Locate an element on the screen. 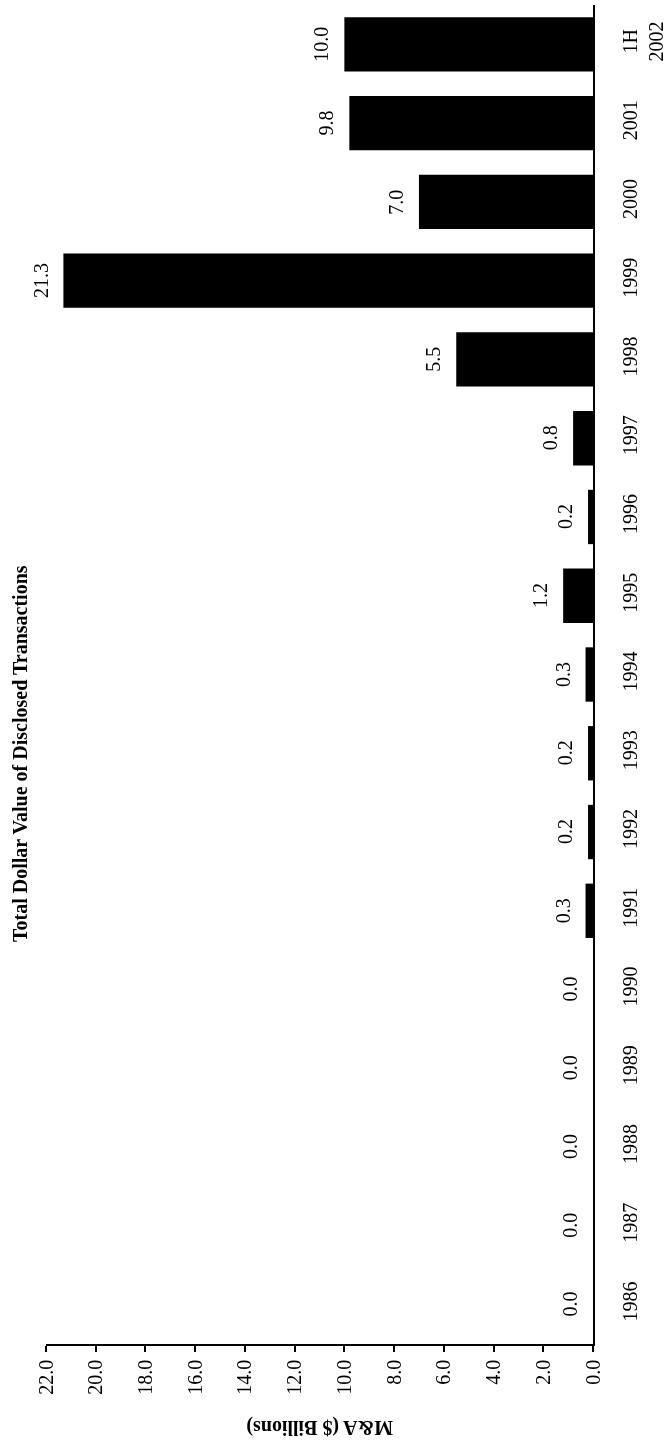 The width and height of the screenshot is (671, 1446). y-tick-label: 1996 is located at coordinates (629, 513).